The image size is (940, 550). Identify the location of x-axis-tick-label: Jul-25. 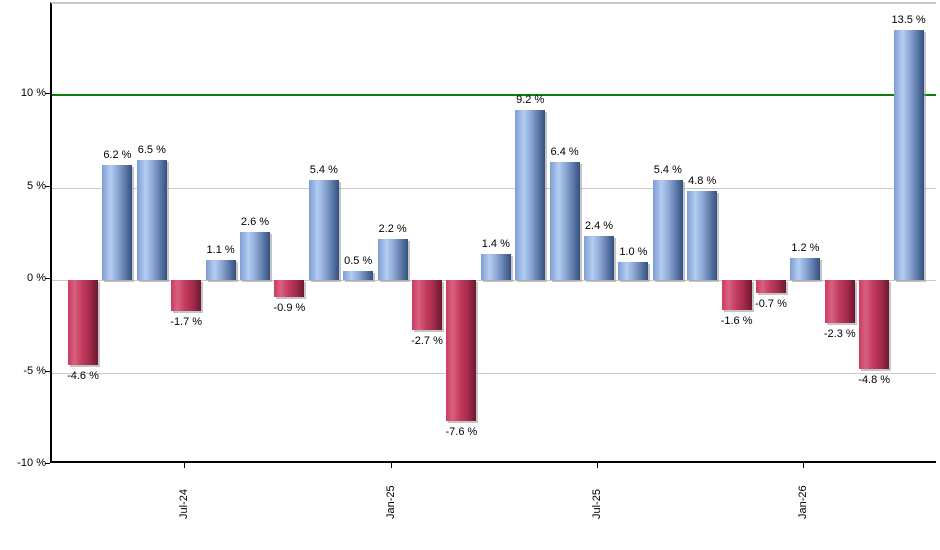
(597, 504).